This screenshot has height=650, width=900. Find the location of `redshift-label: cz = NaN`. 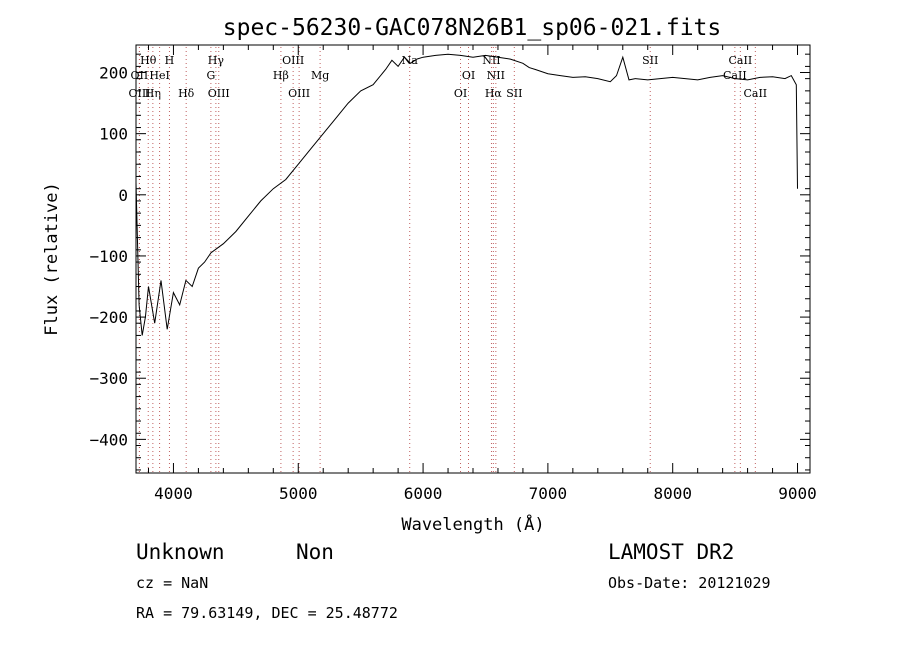

redshift-label: cz = NaN is located at coordinates (172, 583).